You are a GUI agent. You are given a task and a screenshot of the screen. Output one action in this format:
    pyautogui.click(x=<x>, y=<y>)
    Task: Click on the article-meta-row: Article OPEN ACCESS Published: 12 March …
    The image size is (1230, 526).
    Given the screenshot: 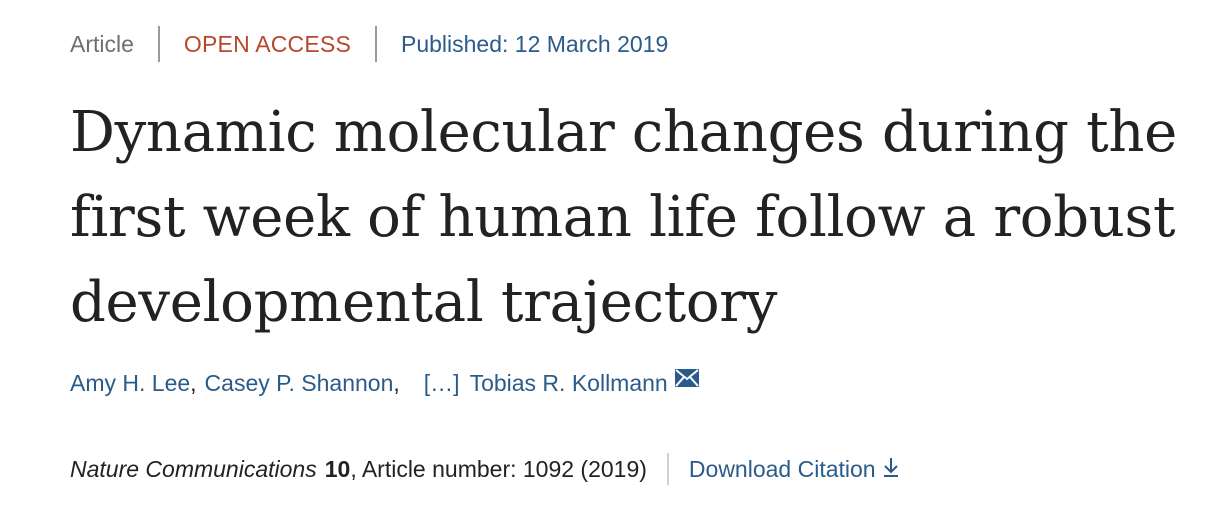 What is the action you would take?
    pyautogui.click(x=369, y=44)
    